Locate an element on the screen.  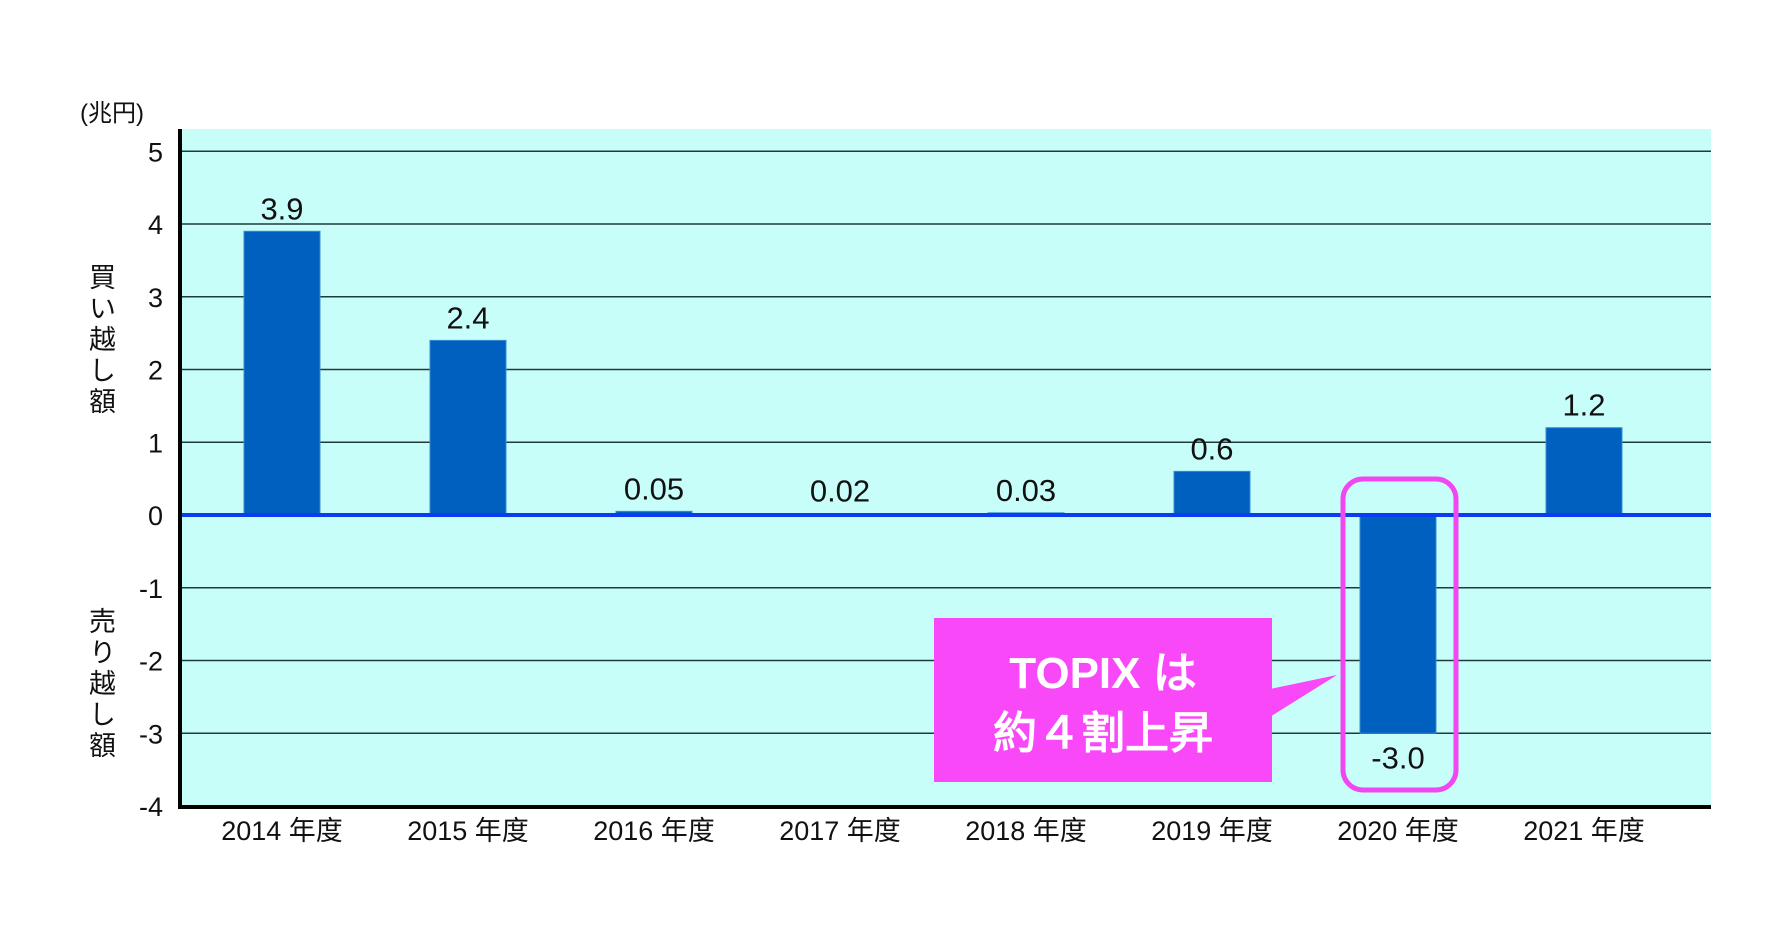
x-tick-label: 2020 年度 is located at coordinates (1398, 831).